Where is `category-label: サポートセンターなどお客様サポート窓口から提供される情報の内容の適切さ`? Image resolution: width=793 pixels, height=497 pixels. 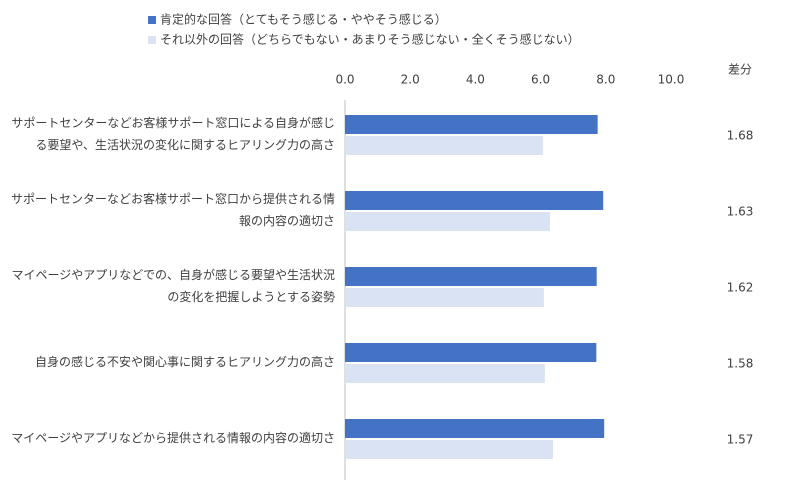
category-label: サポートセンターなどお客様サポート窓口から提供される情報の内容の適切さ is located at coordinates (172, 210).